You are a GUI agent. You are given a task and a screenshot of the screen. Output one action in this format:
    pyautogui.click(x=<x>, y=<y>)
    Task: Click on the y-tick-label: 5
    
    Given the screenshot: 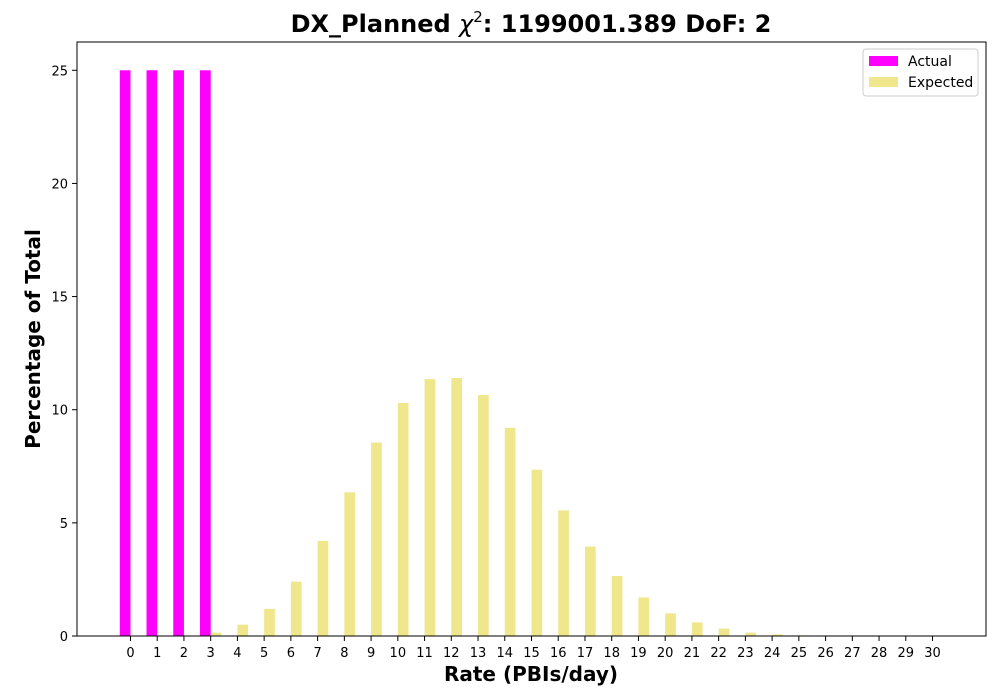 What is the action you would take?
    pyautogui.click(x=64, y=524)
    